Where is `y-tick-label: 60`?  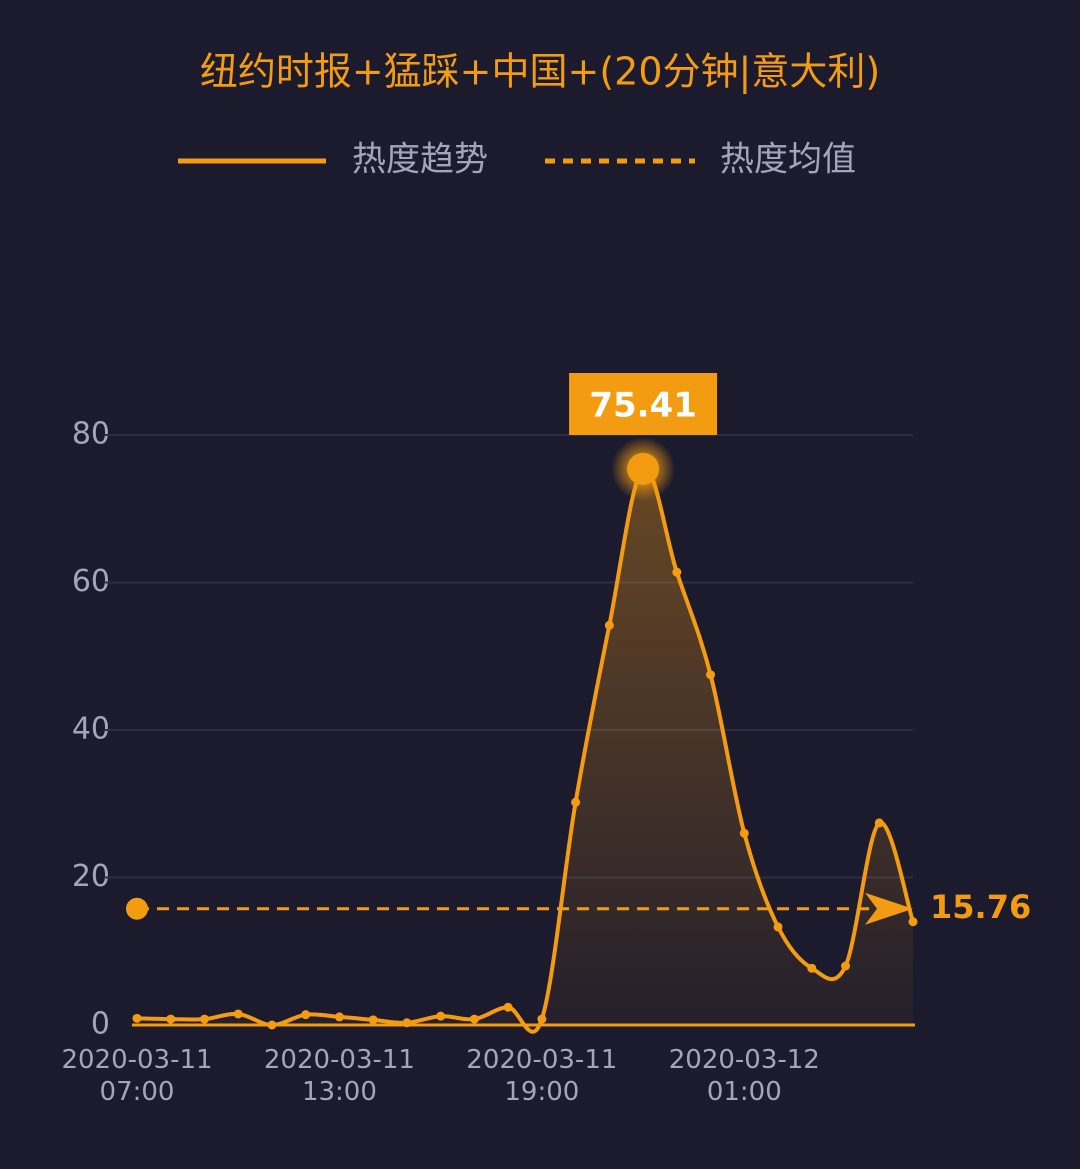 y-tick-label: 60 is located at coordinates (91, 581).